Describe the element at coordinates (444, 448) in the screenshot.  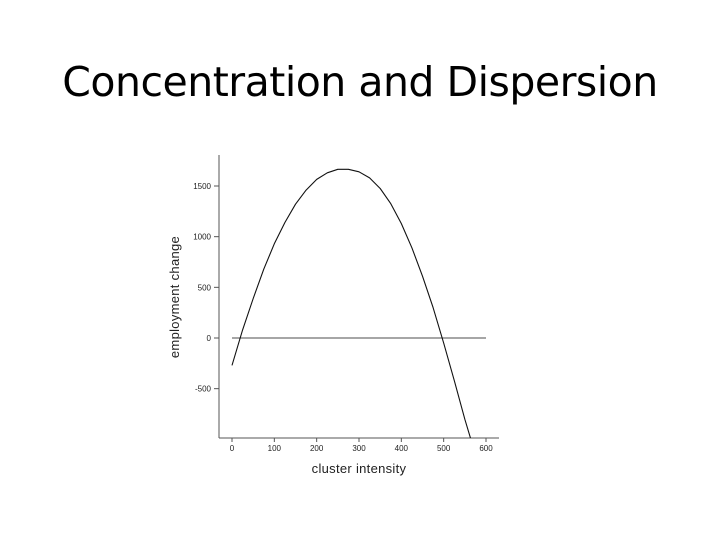
I see `x-tick-label: 500` at that location.